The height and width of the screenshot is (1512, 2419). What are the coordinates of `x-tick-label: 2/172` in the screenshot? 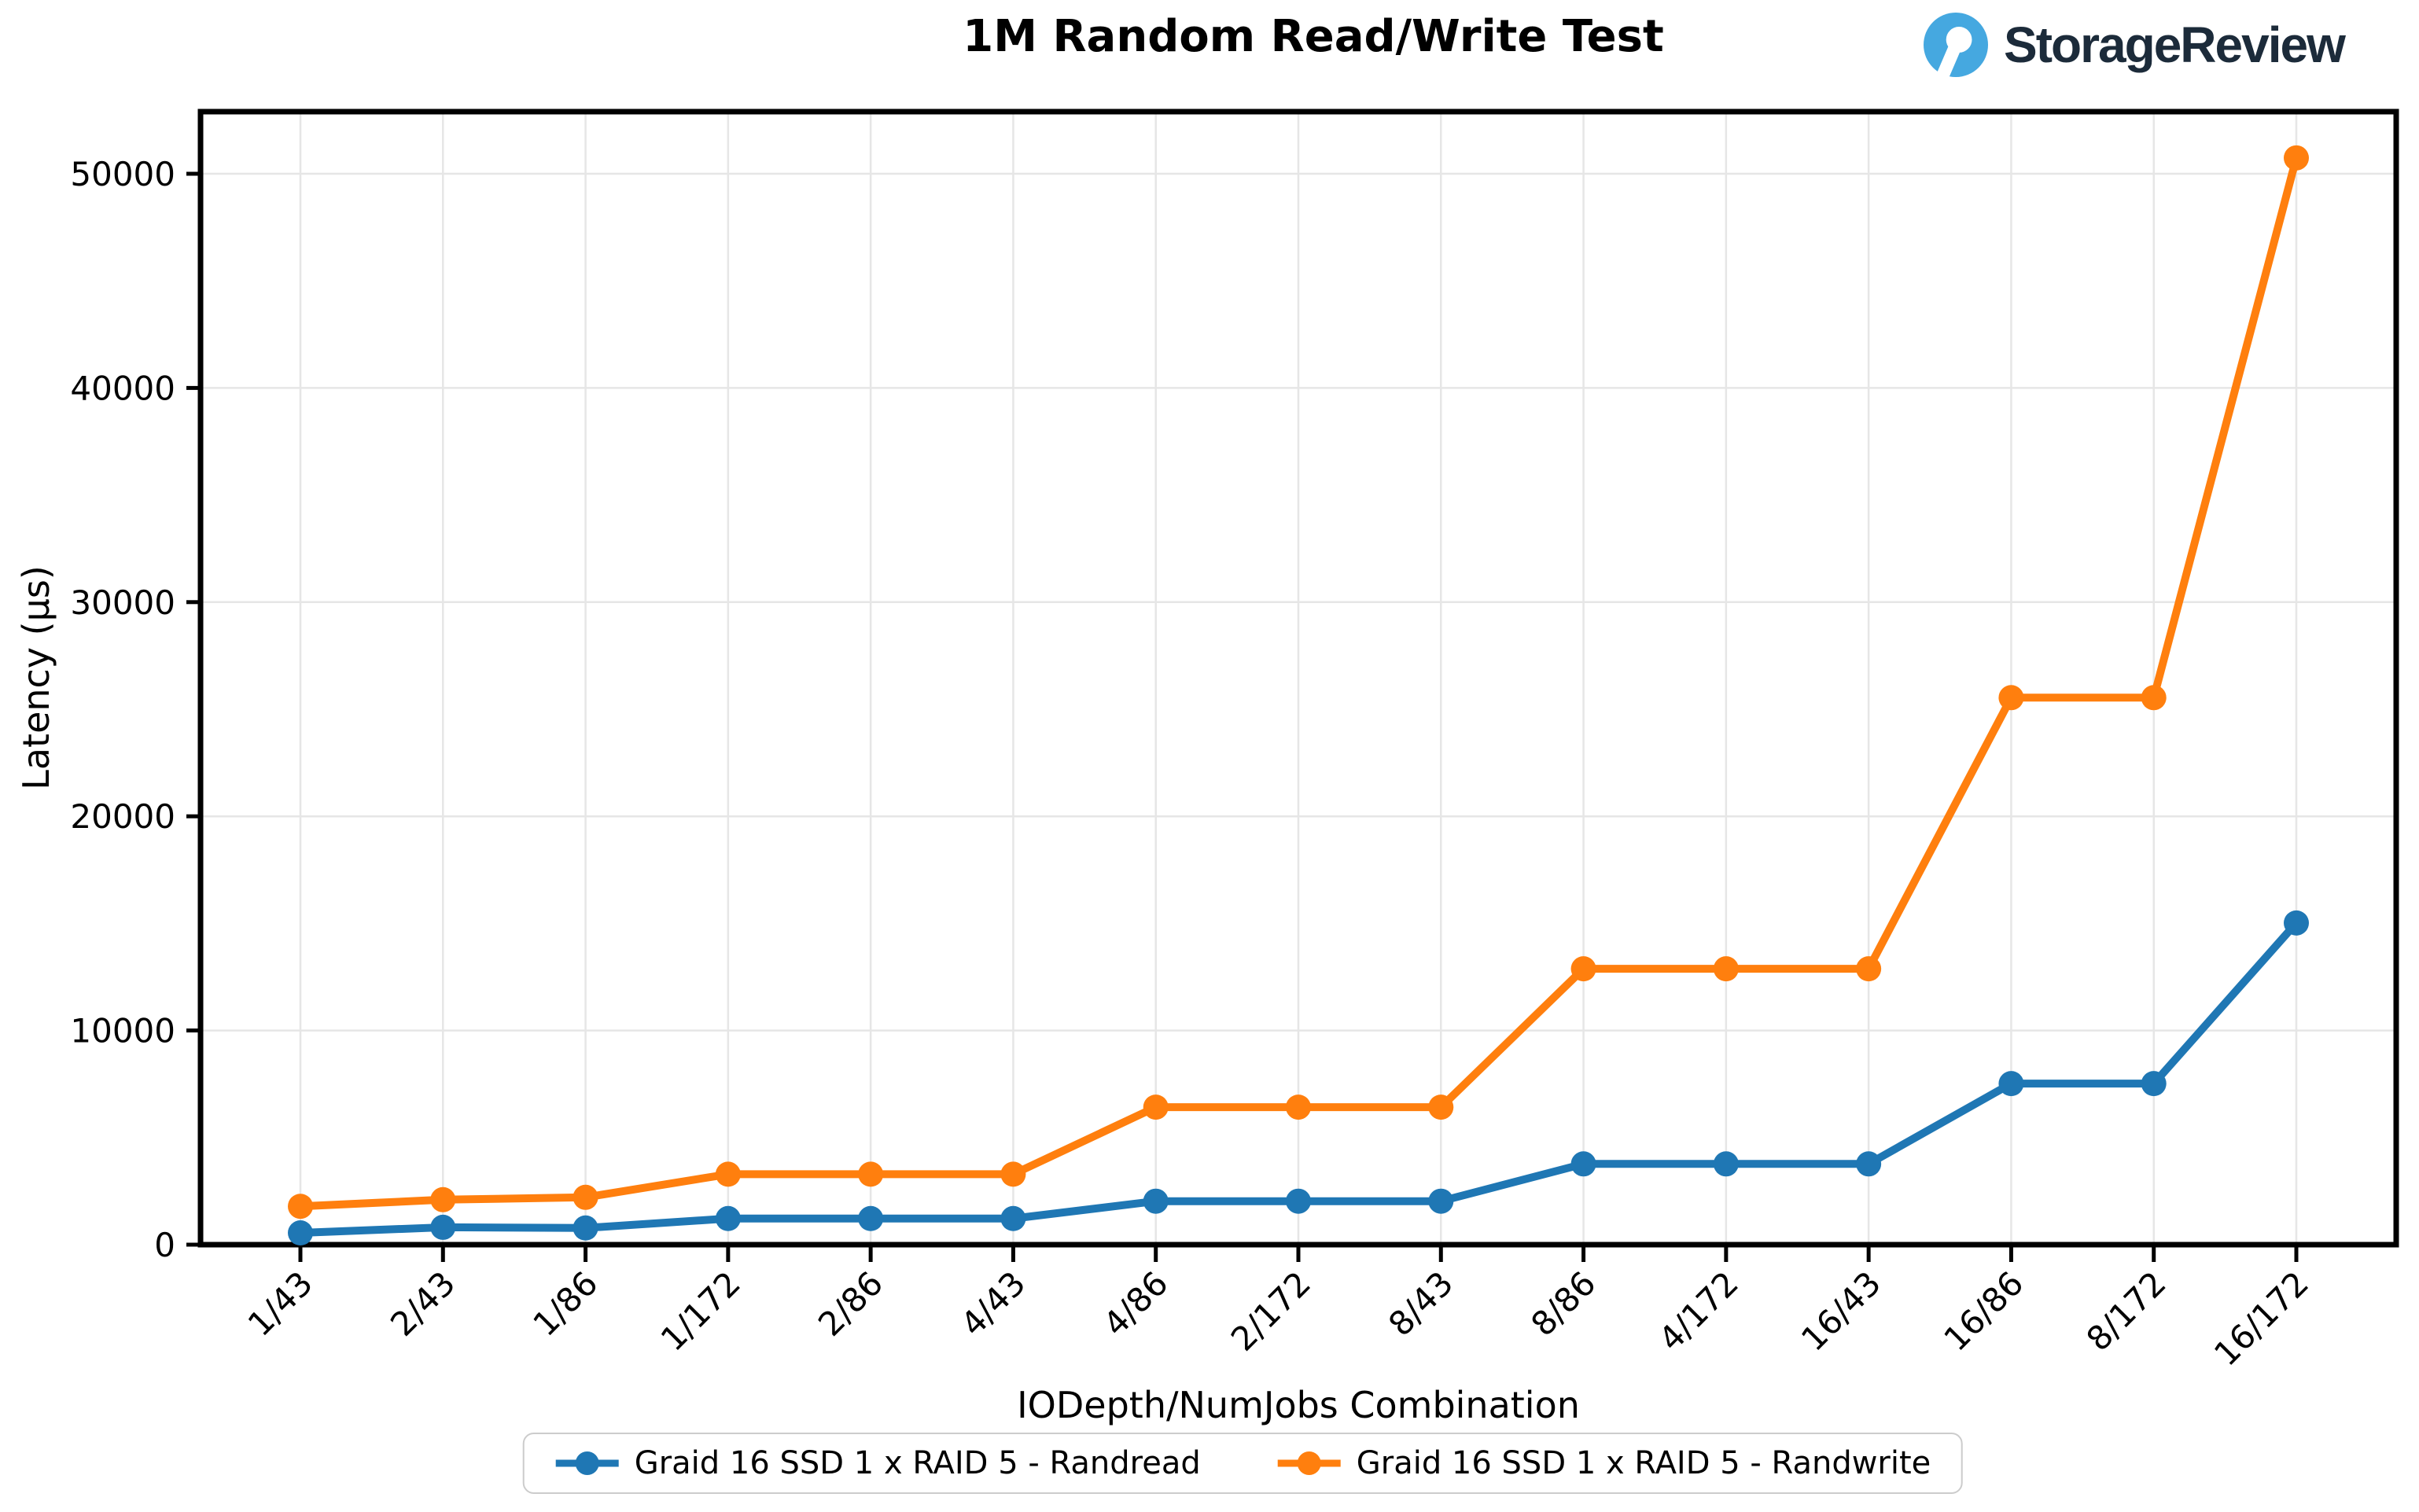 It's located at (1271, 1311).